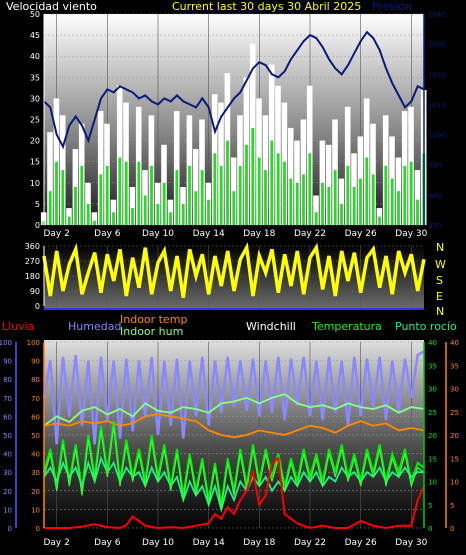  Describe the element at coordinates (35, 162) in the screenshot. I see `y-tick-label: 15` at that location.